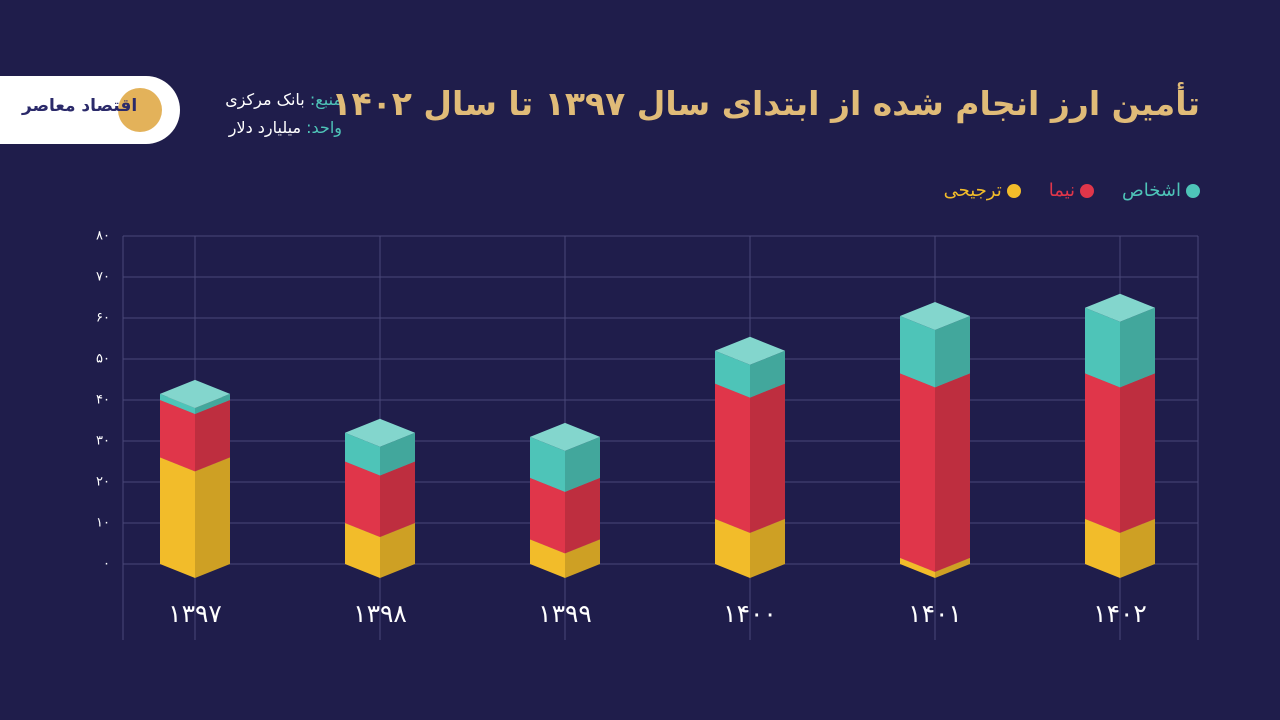  What do you see at coordinates (935, 613) in the screenshot?
I see `x-tick-label: ۱۴۰۱` at bounding box center [935, 613].